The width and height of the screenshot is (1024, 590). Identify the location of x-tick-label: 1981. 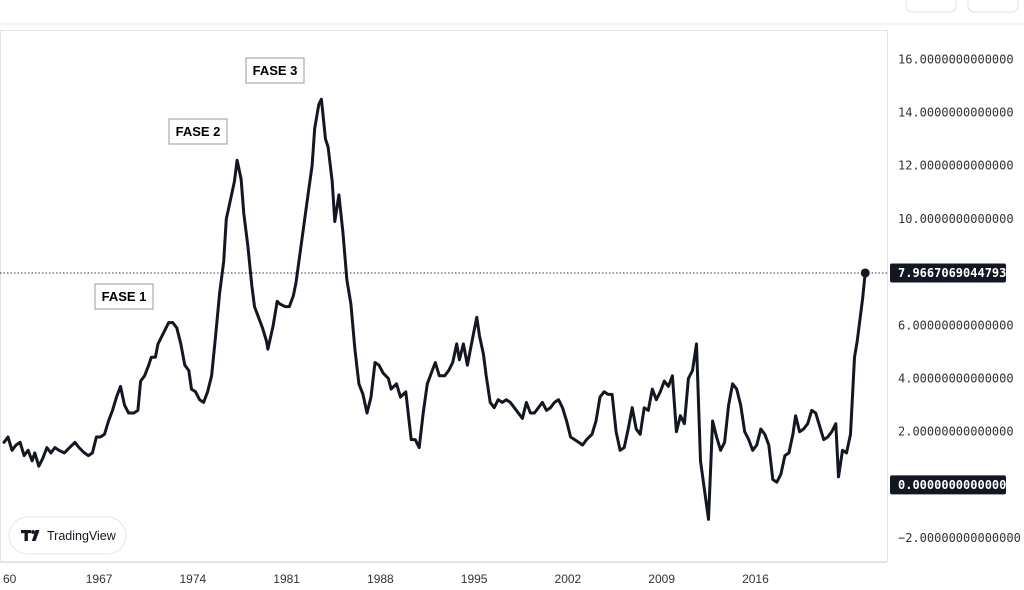
(286, 579).